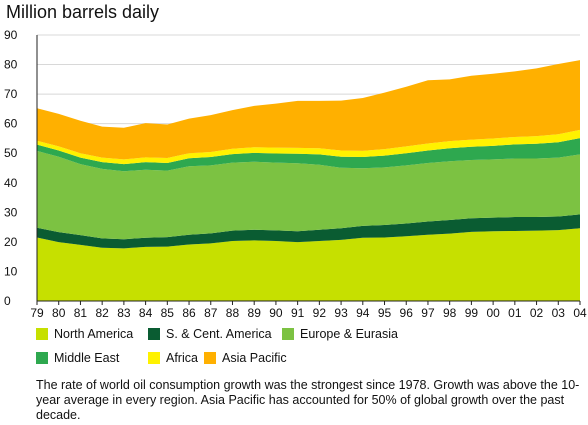 The height and width of the screenshot is (425, 588). Describe the element at coordinates (255, 313) in the screenshot. I see `x-tick-label: 89` at that location.